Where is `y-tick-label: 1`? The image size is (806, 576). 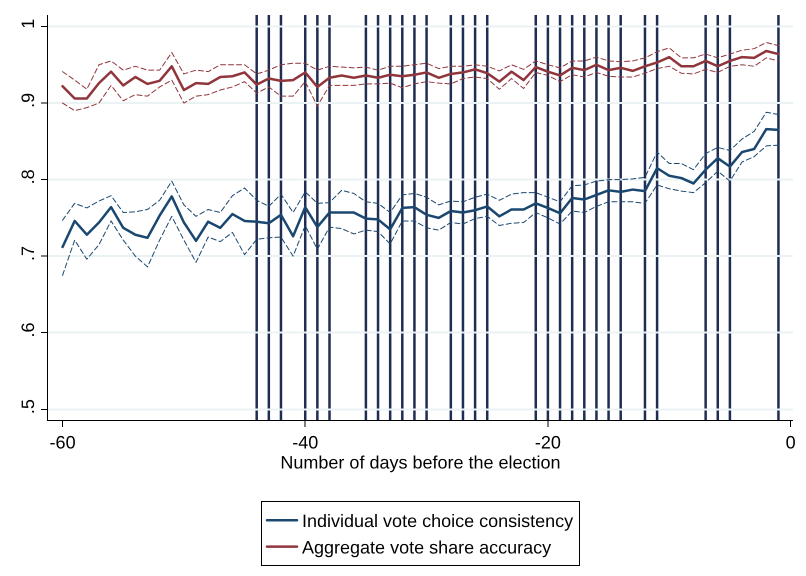 y-tick-label: 1 is located at coordinates (28, 23).